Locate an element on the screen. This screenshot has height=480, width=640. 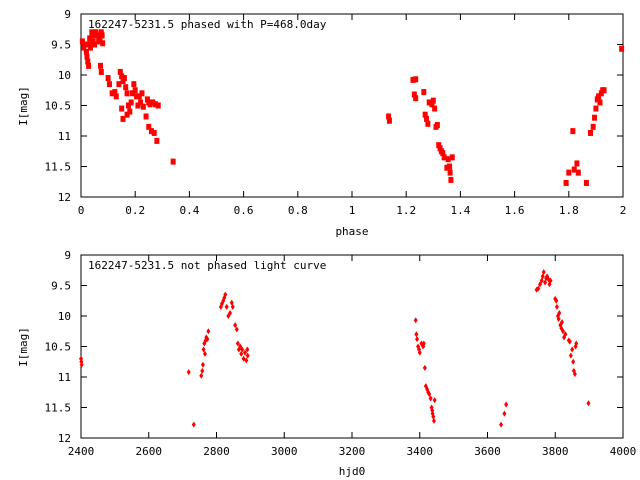
y-tick-label: 9.5 is located at coordinates (61, 45).